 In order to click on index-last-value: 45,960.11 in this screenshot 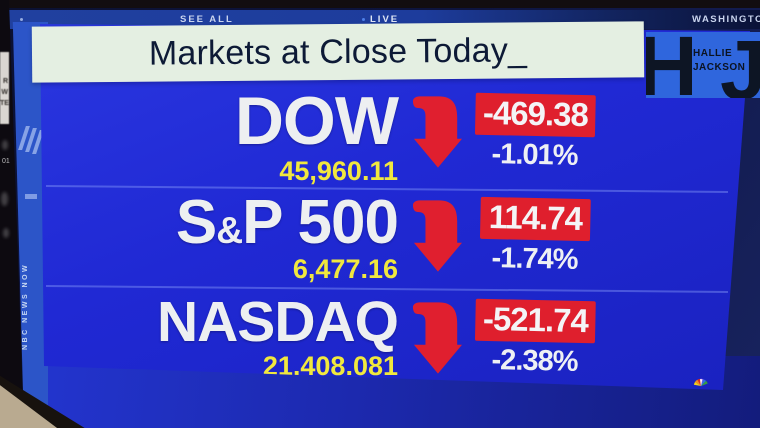, I will do `click(338, 170)`.